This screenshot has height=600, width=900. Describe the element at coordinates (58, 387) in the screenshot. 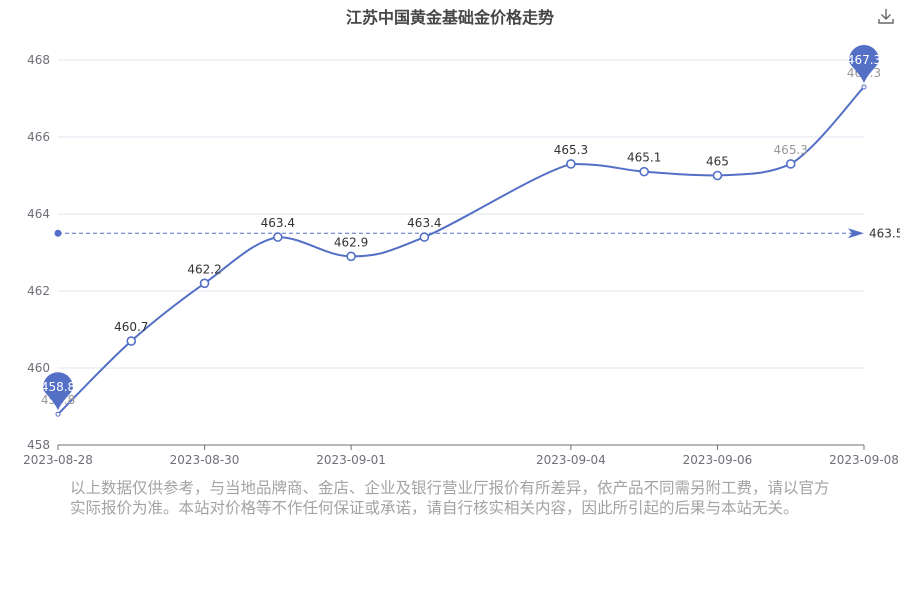

I see `min-marker-pin-label: 458.8` at that location.